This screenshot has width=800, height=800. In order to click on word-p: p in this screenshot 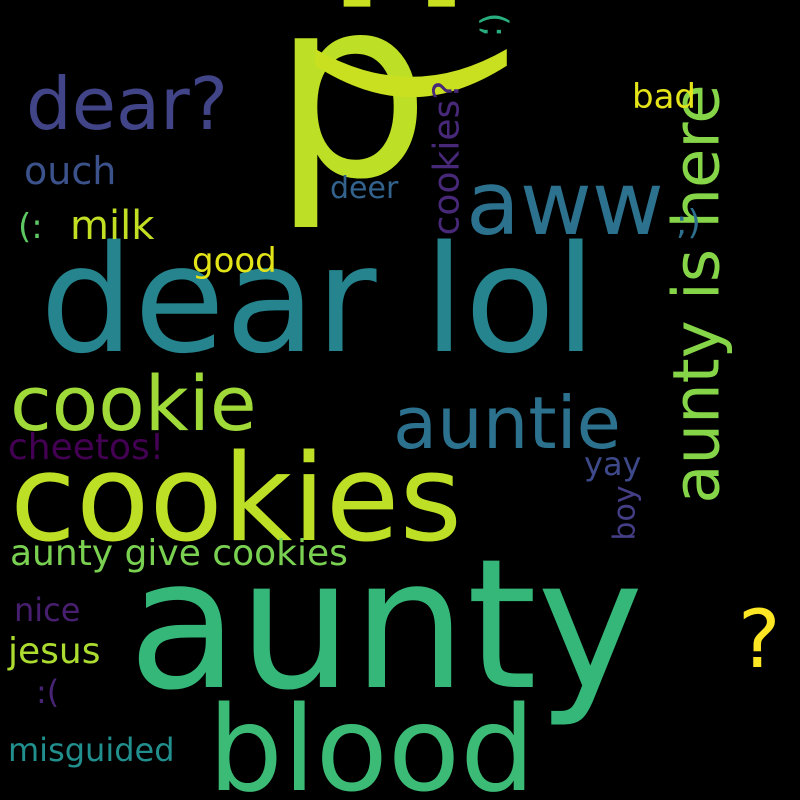, I will do `click(351, 117)`.